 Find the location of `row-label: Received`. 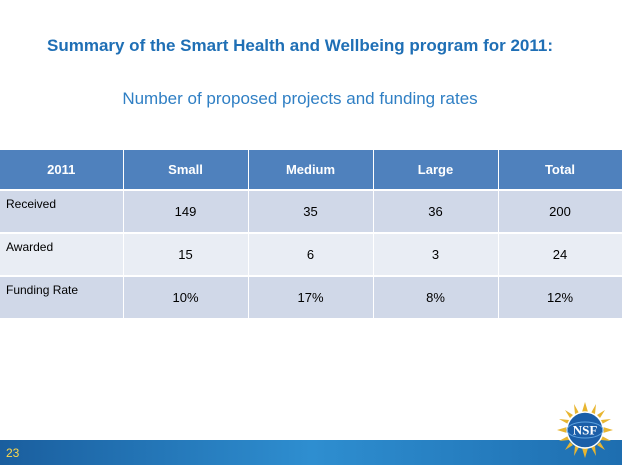

row-label: Received is located at coordinates (62, 212).